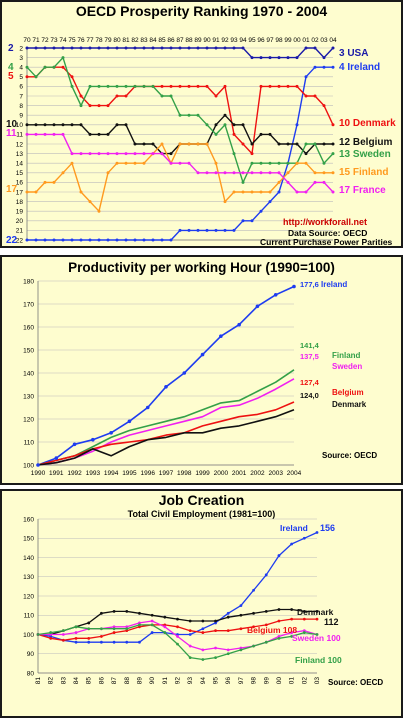  What do you see at coordinates (20, 212) in the screenshot?
I see `y-tick-label: 19` at bounding box center [20, 212].